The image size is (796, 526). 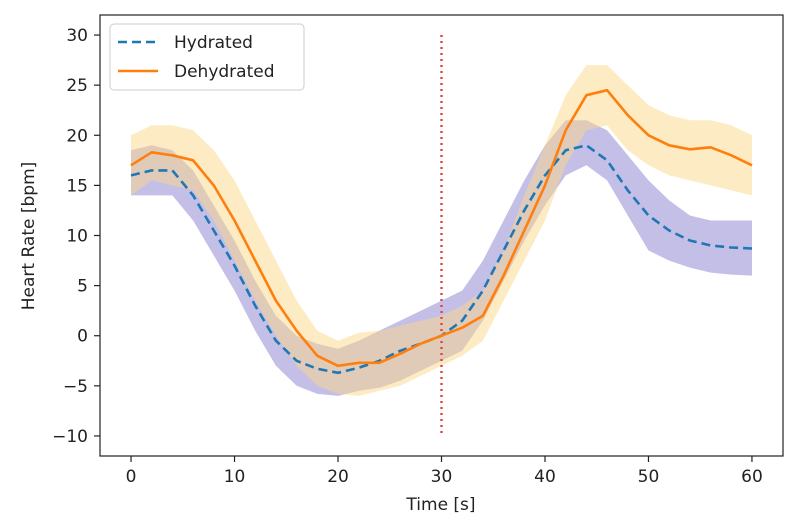 I want to click on y-tick-label: 10, so click(x=77, y=237).